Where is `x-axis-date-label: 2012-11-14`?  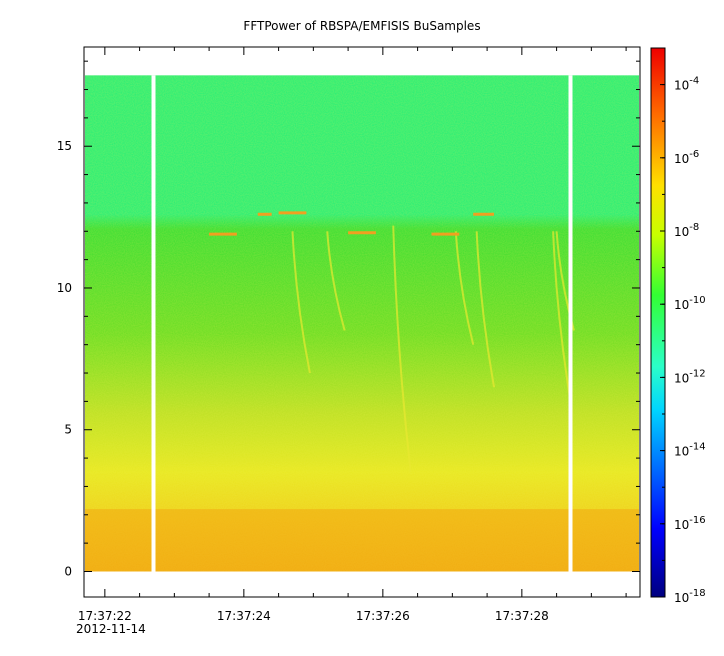 x-axis-date-label: 2012-11-14 is located at coordinates (111, 629).